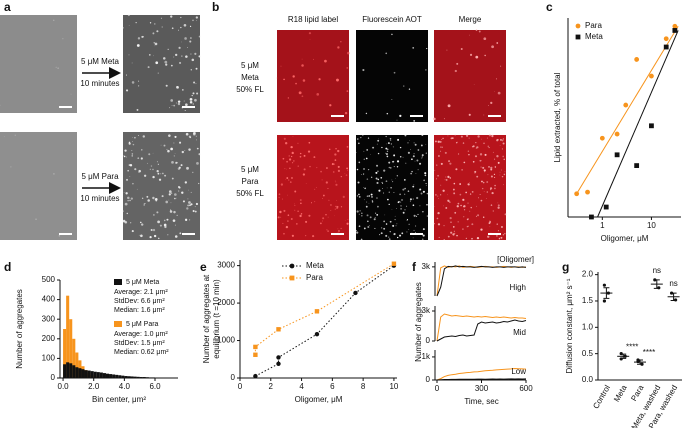 The height and width of the screenshot is (428, 685). What do you see at coordinates (637, 393) in the screenshot?
I see `x-tick-label: Para` at bounding box center [637, 393].